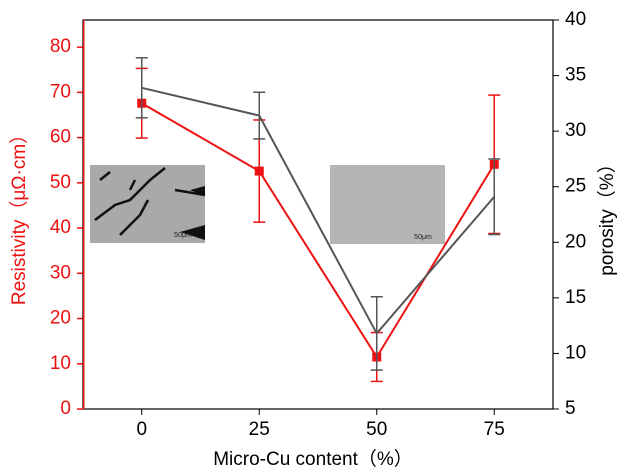  What do you see at coordinates (494, 429) in the screenshot?
I see `x-tick-label: 75` at bounding box center [494, 429].